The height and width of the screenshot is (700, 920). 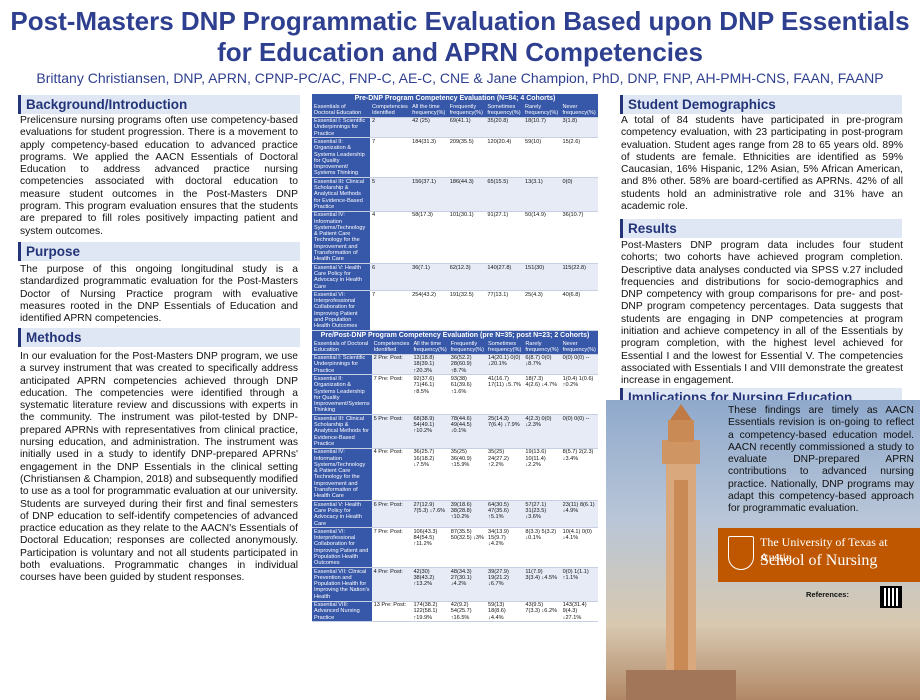 What do you see at coordinates (504, 311) in the screenshot?
I see `table-cell: 77(13.1)` at bounding box center [504, 311].